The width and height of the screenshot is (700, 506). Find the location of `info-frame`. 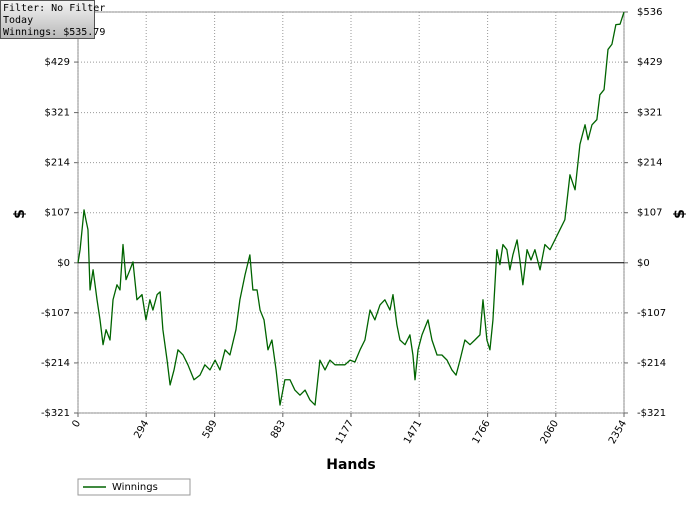

info-frame is located at coordinates (47, 19).